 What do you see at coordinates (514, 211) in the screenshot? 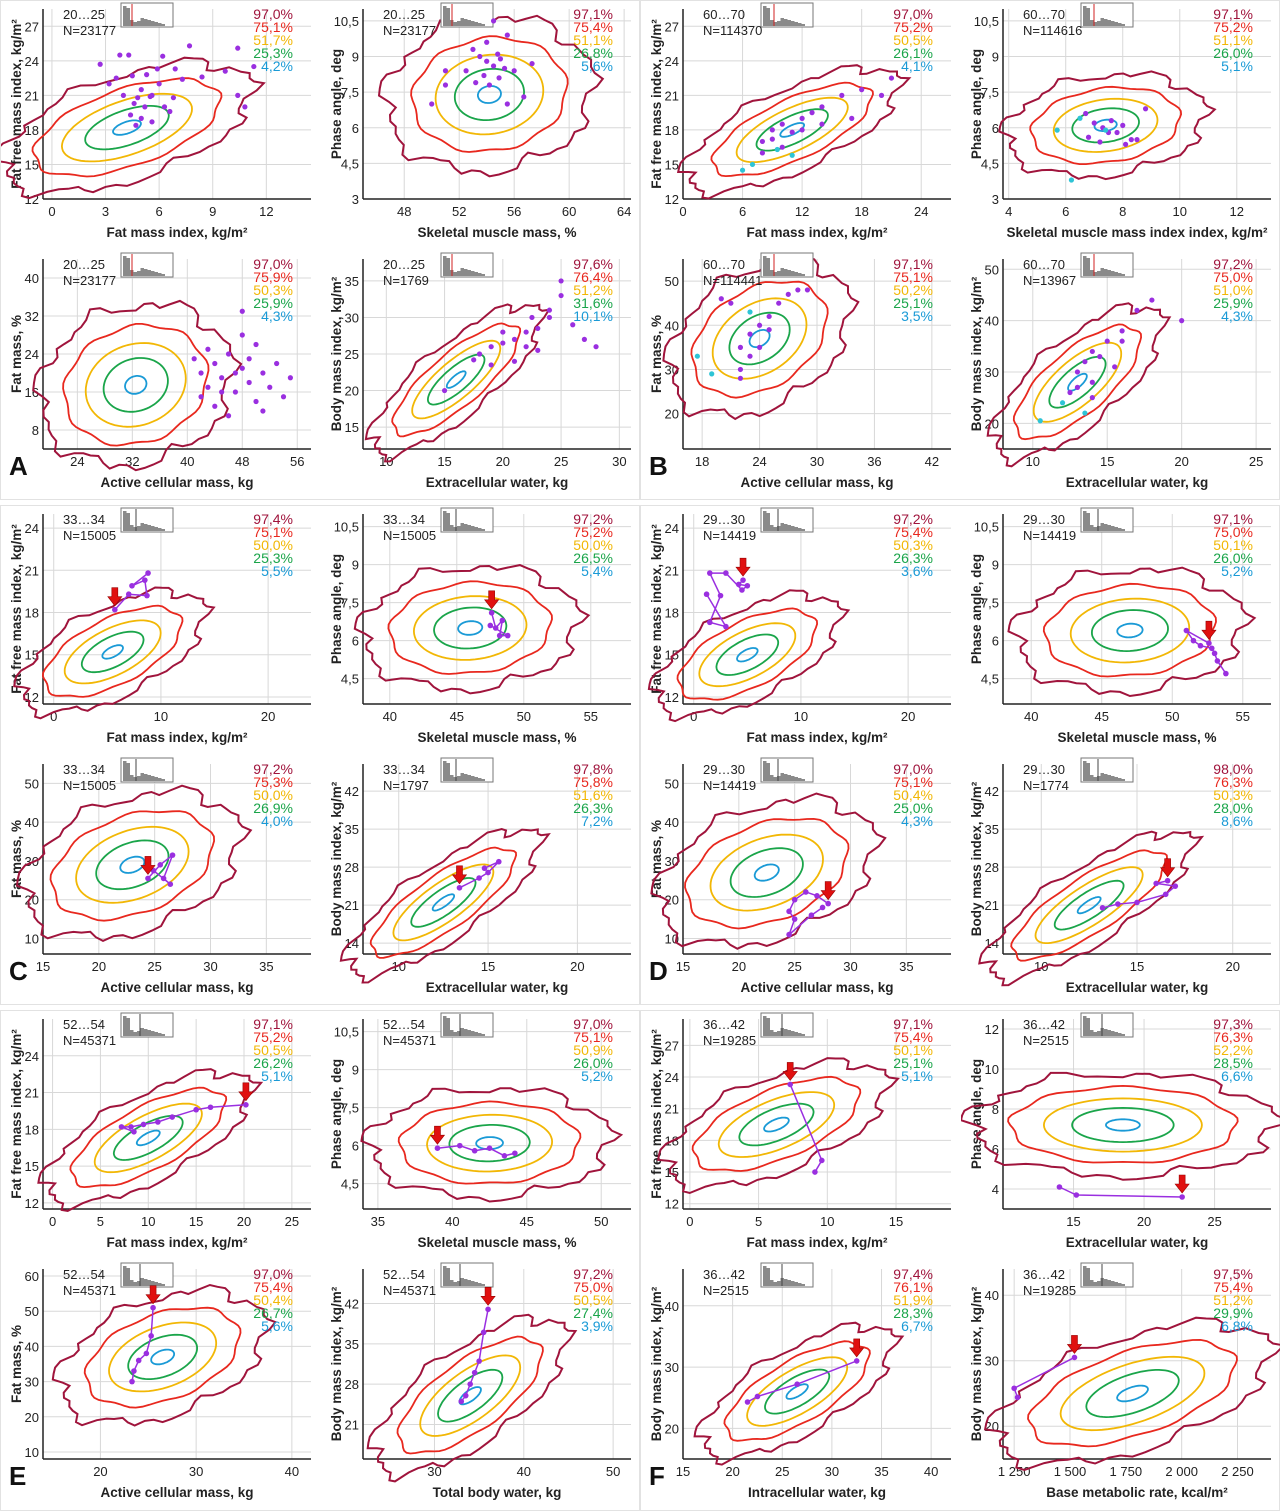
I see `x-tick-label: 56` at bounding box center [514, 211].